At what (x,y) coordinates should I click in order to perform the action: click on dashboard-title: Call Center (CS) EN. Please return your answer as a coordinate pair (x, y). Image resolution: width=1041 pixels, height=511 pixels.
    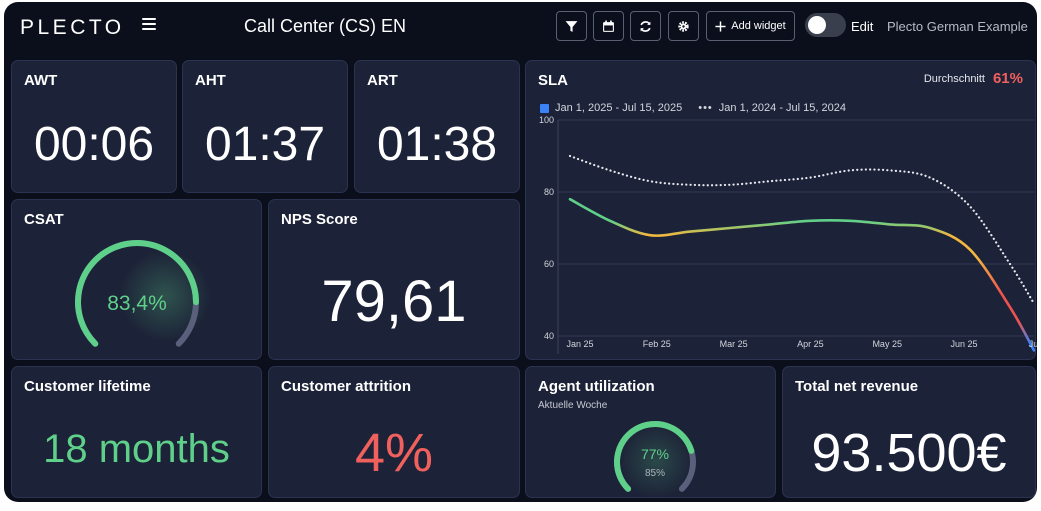
    Looking at the image, I should click on (325, 26).